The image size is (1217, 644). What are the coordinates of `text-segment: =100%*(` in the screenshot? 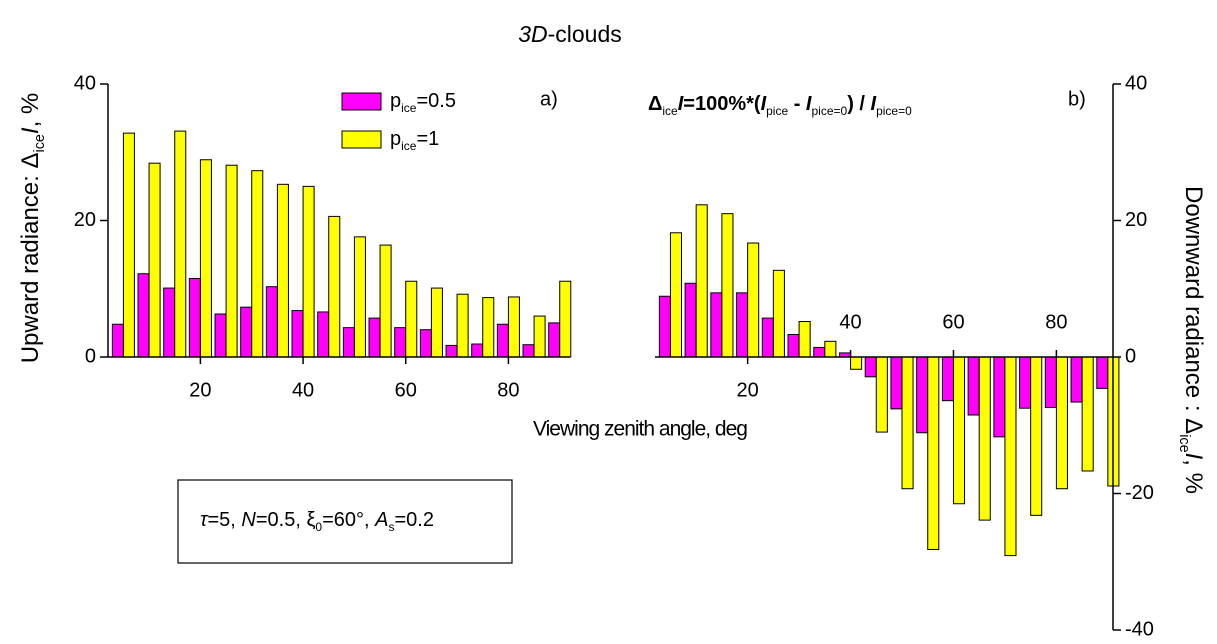 It's located at (722, 104).